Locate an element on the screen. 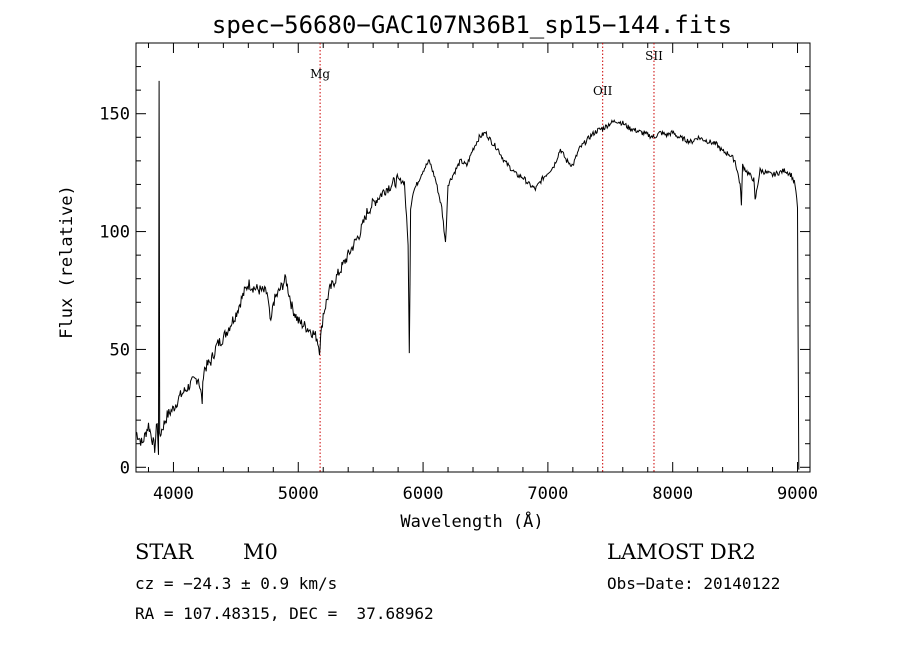  x-tick-label: 8000 is located at coordinates (672, 494).